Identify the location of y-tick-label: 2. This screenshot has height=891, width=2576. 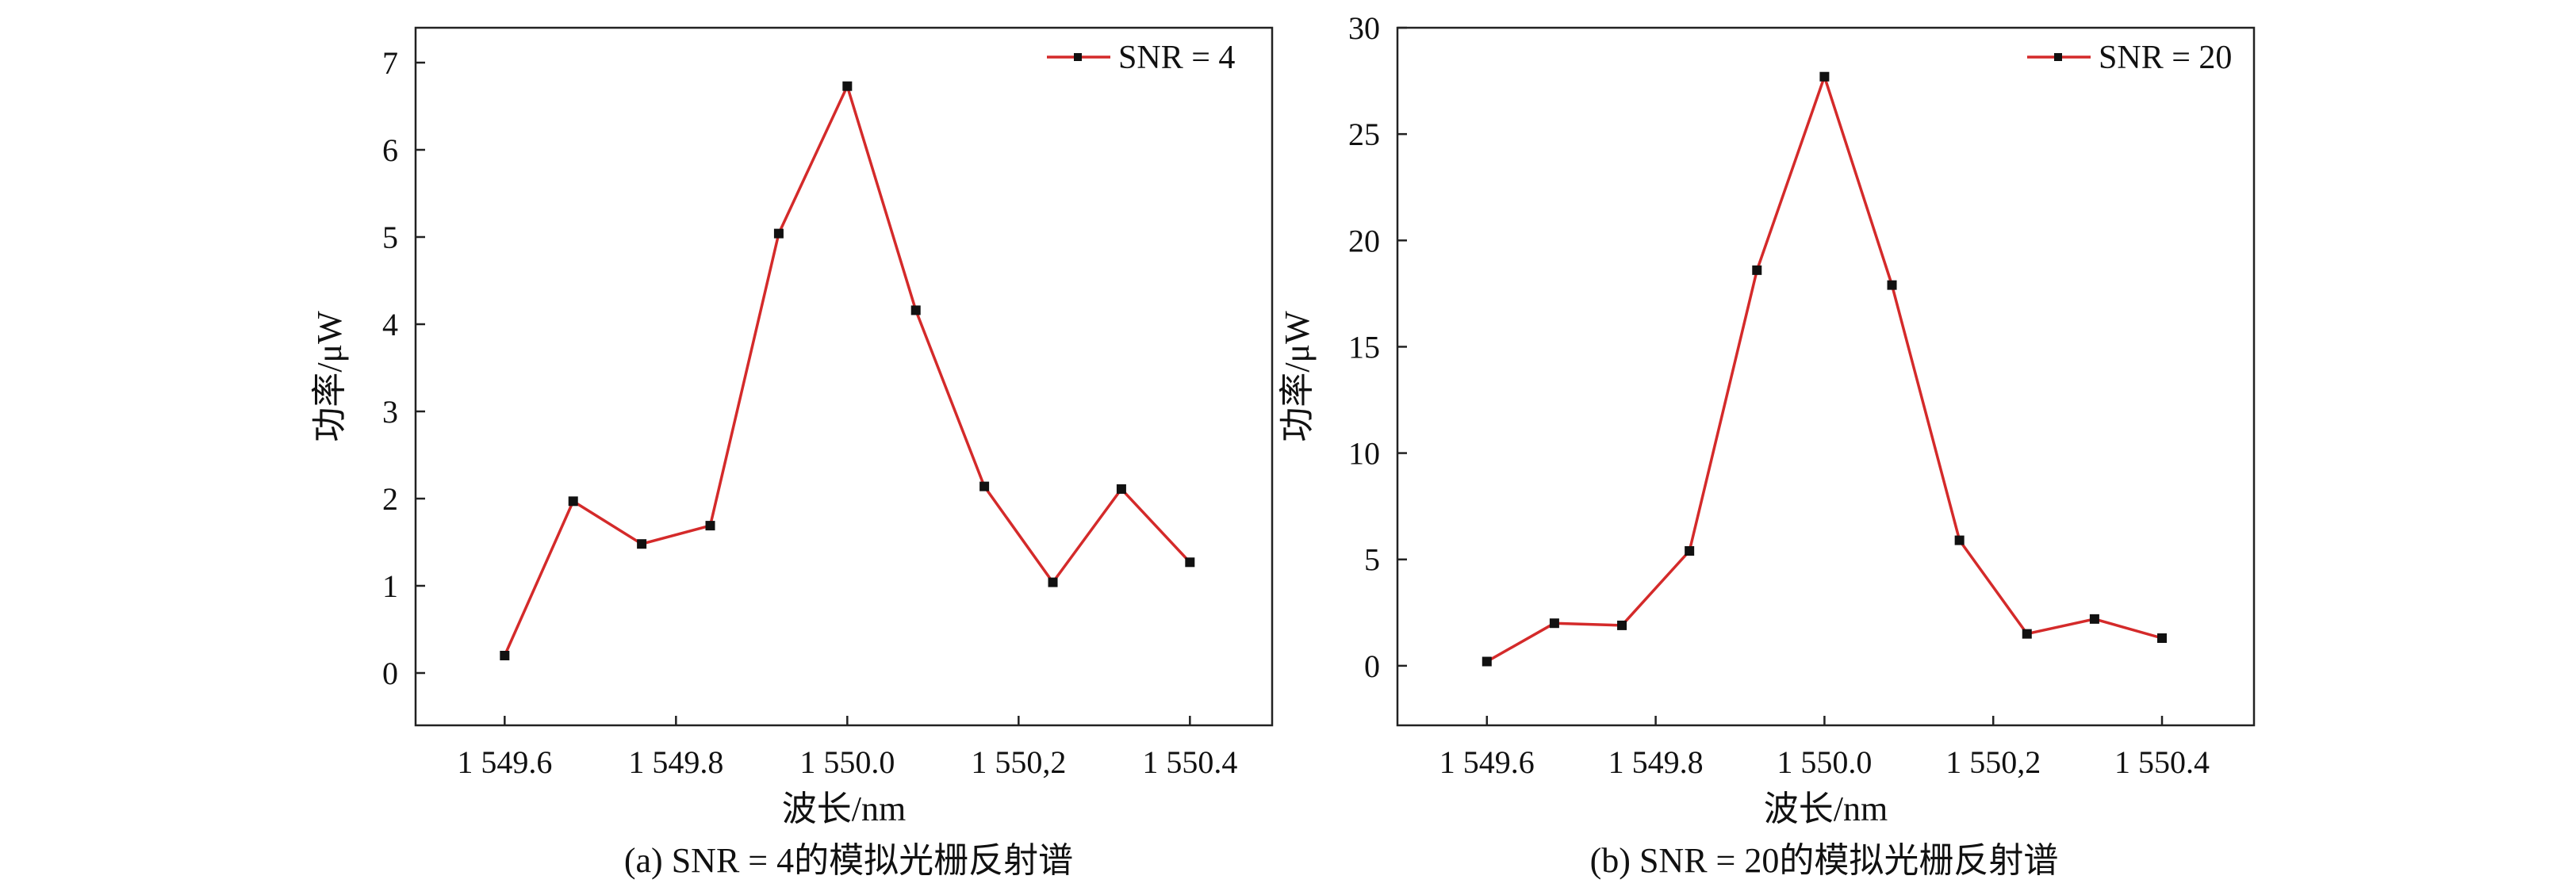
(390, 499).